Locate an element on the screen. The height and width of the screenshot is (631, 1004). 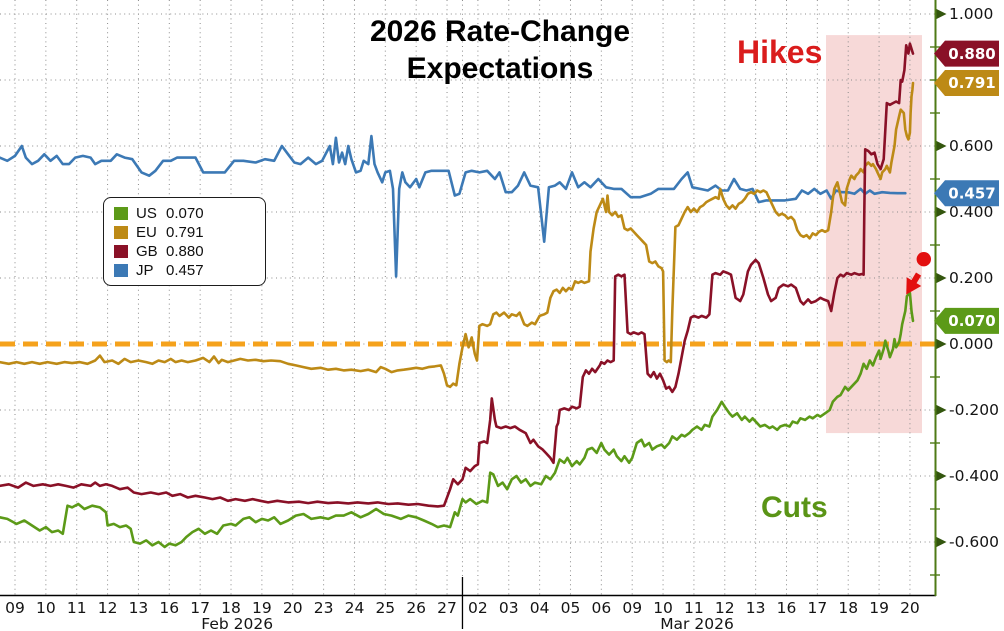
cuts-annotation: Cuts is located at coordinates (794, 507).